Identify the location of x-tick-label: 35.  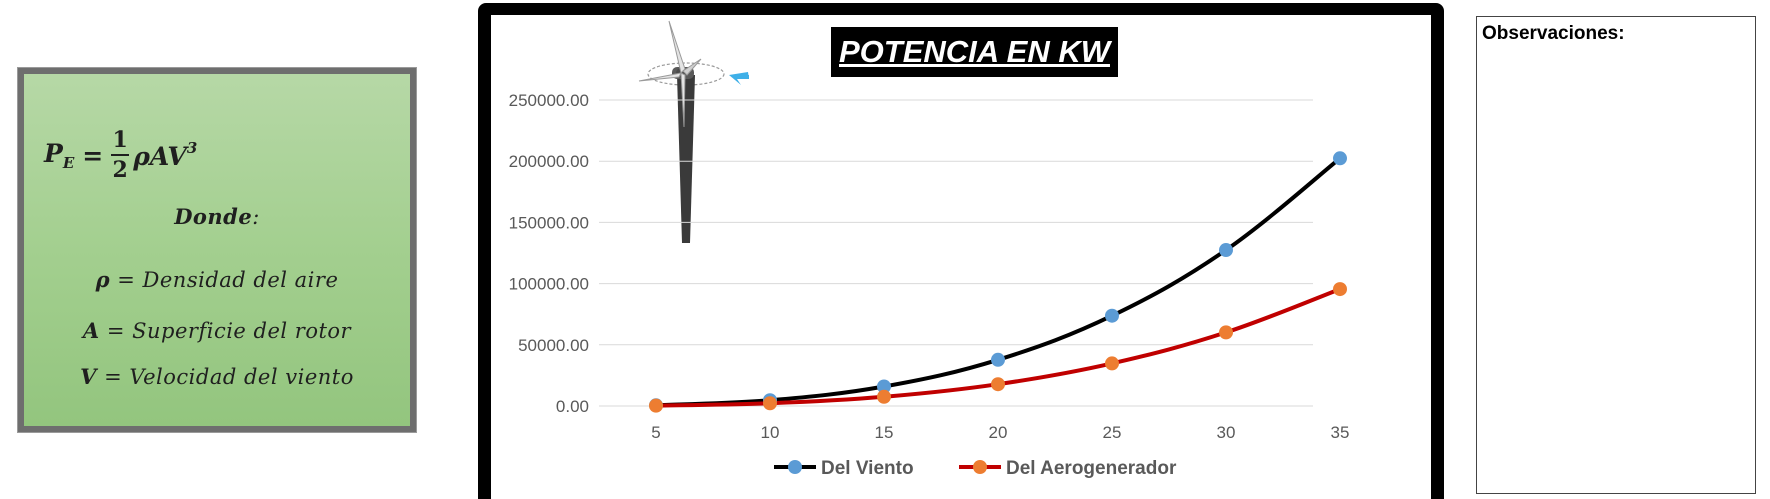
(1340, 432).